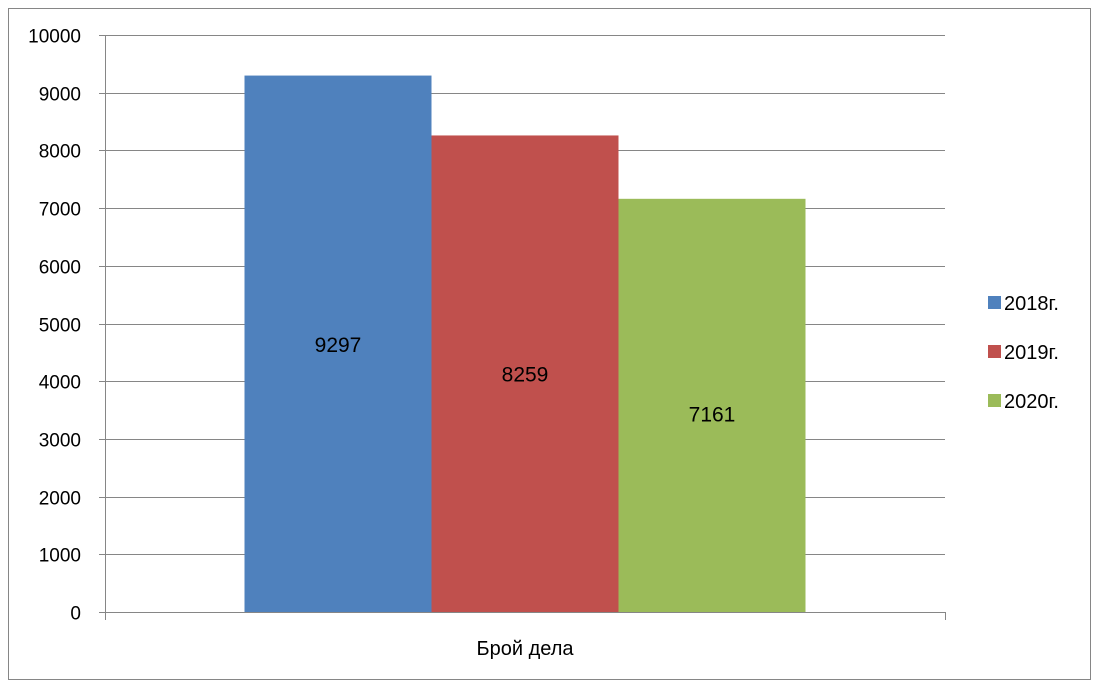 This screenshot has height=686, width=1093. I want to click on y-tick-label: 8000, so click(60, 152).